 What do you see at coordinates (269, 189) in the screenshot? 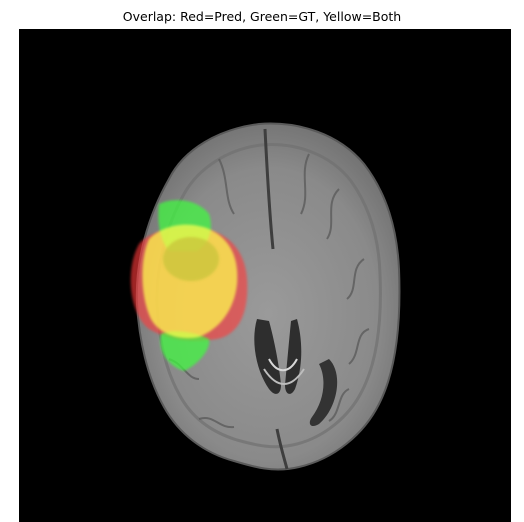
I see `midline-fissure` at bounding box center [269, 189].